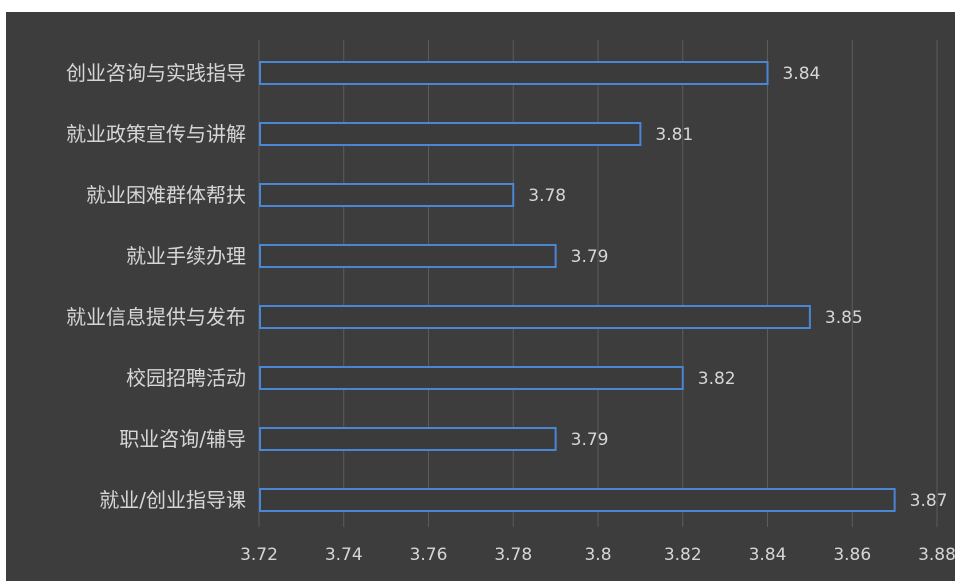  Describe the element at coordinates (674, 135) in the screenshot. I see `value-label: 3.81` at that location.